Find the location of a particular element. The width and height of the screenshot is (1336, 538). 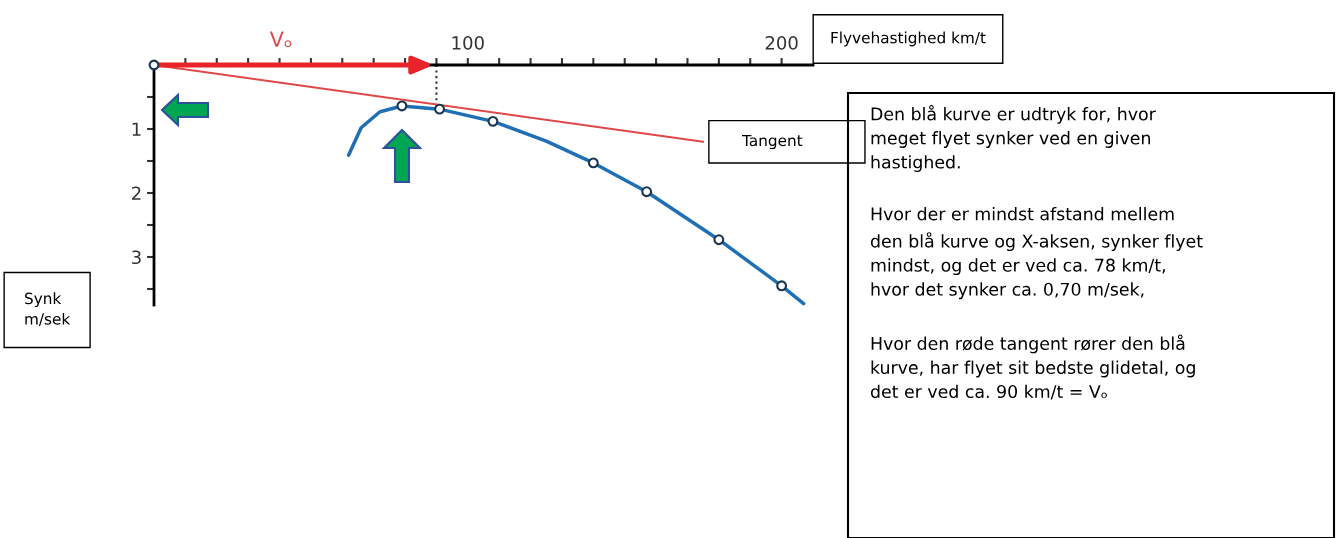

x-tick-label: 100 is located at coordinates (468, 43).